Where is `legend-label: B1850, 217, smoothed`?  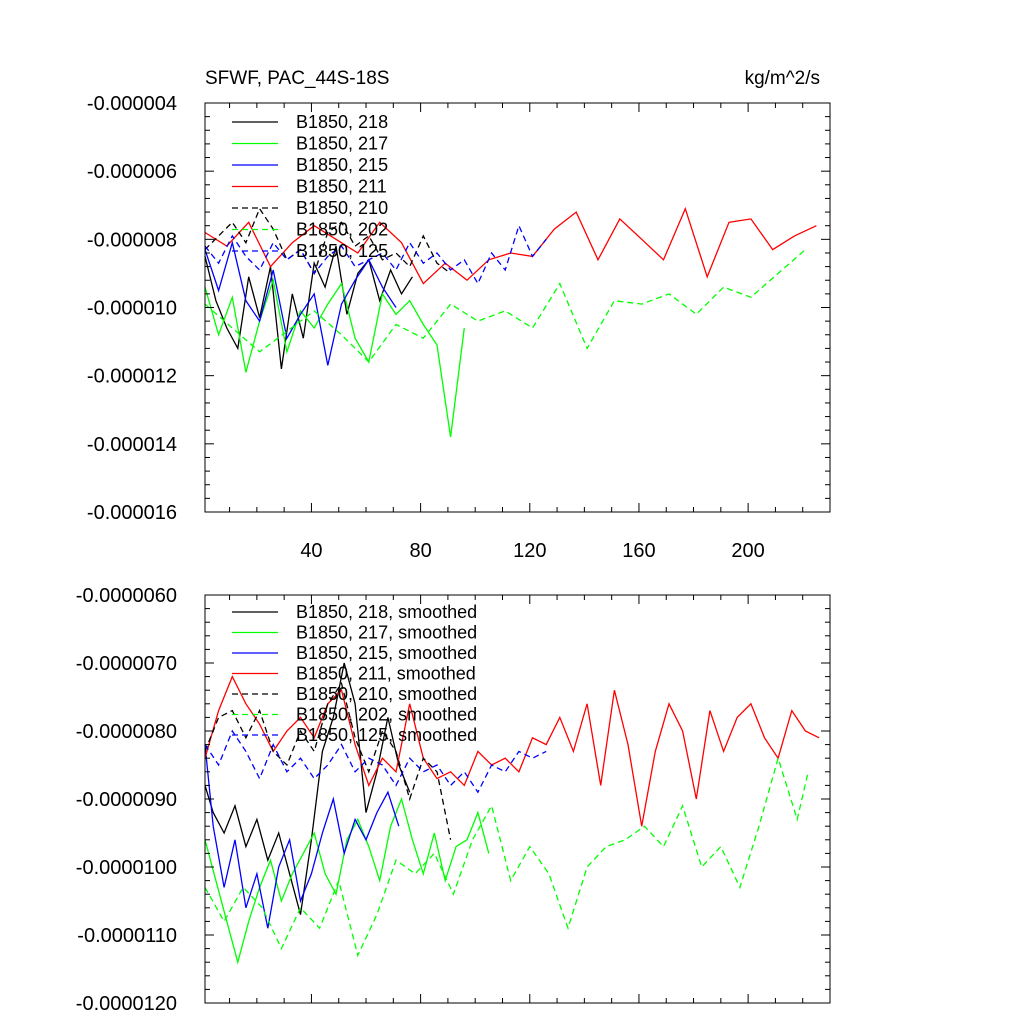 legend-label: B1850, 217, smoothed is located at coordinates (386, 633).